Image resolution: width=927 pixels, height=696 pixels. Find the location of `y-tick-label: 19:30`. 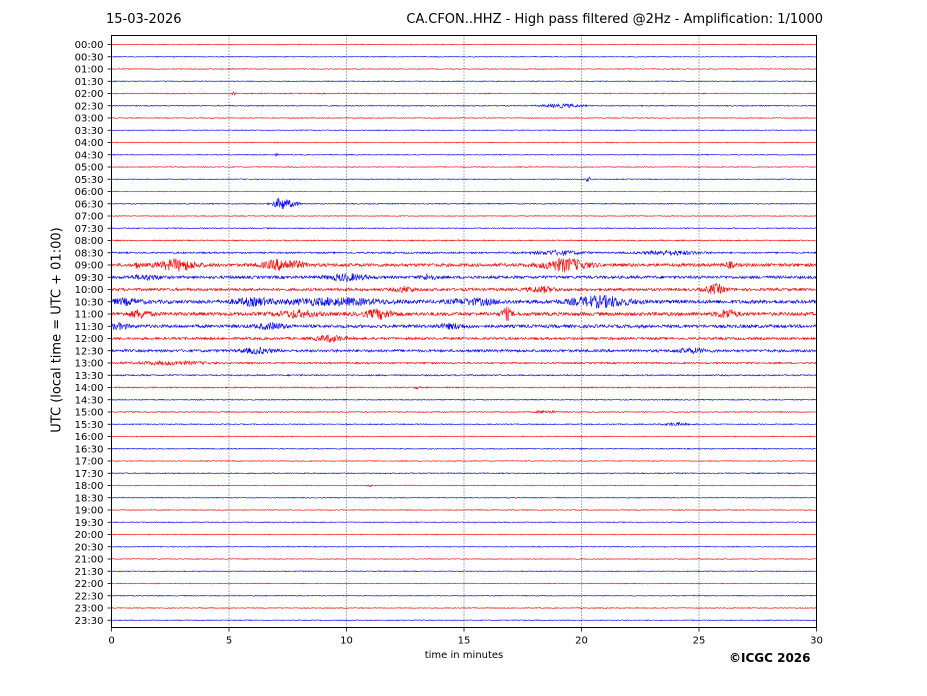

y-tick-label: 19:30 is located at coordinates (89, 523).